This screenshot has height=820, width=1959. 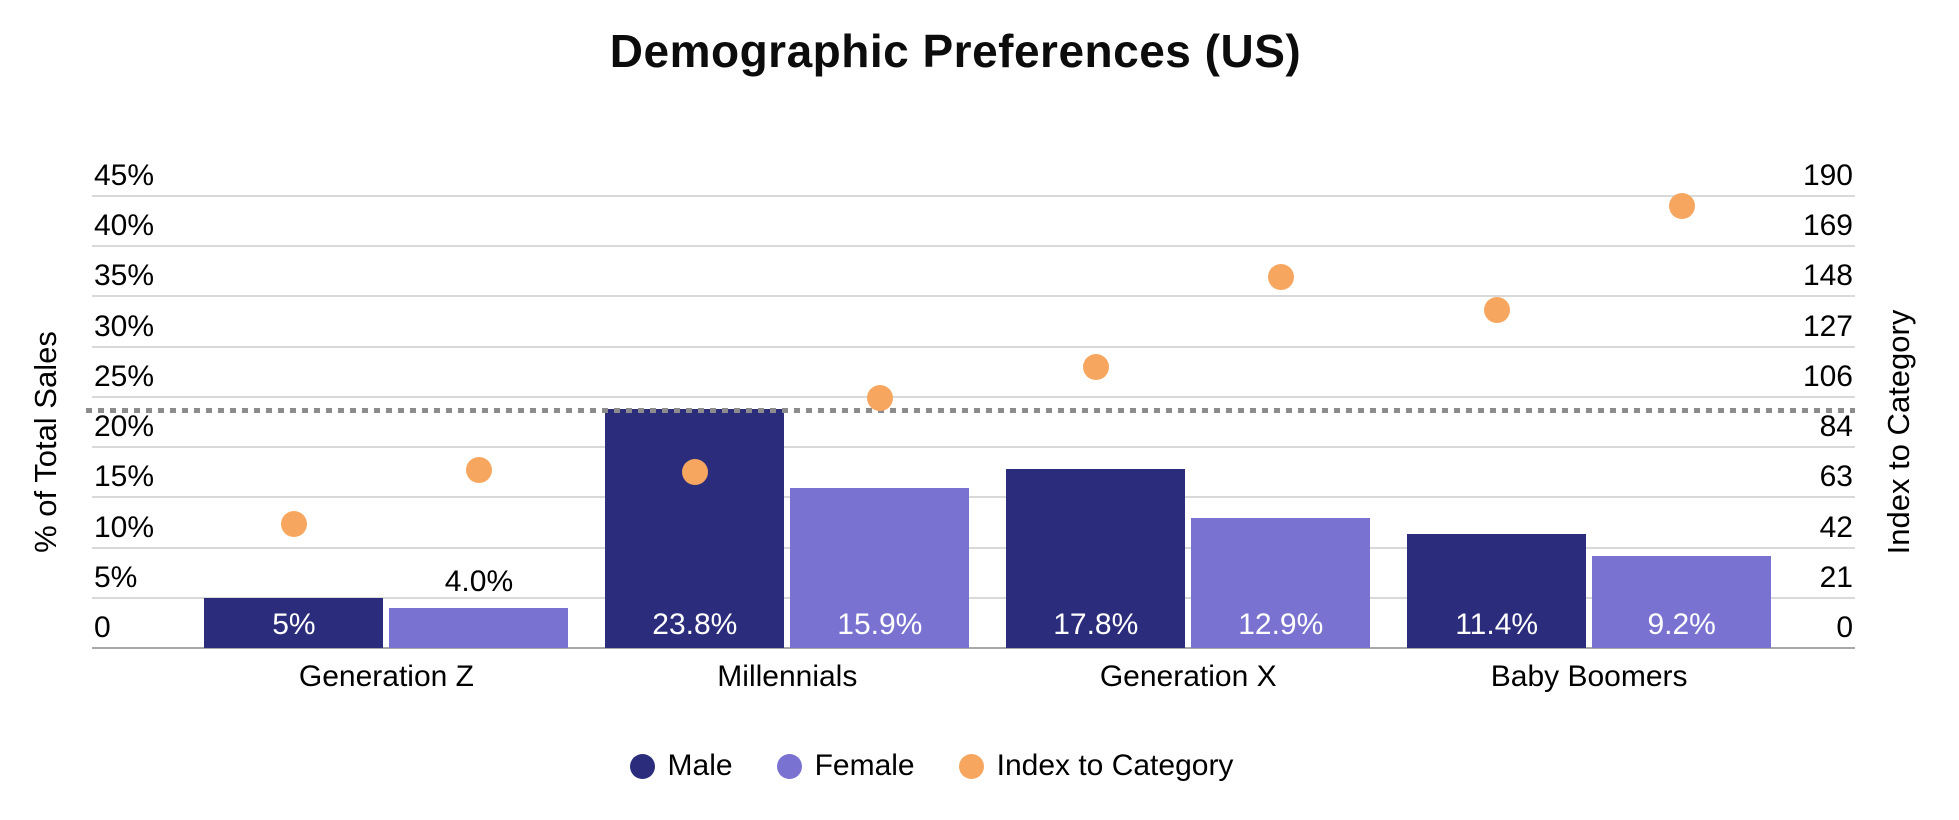 I want to click on bar-male-generation-z, so click(x=294, y=622).